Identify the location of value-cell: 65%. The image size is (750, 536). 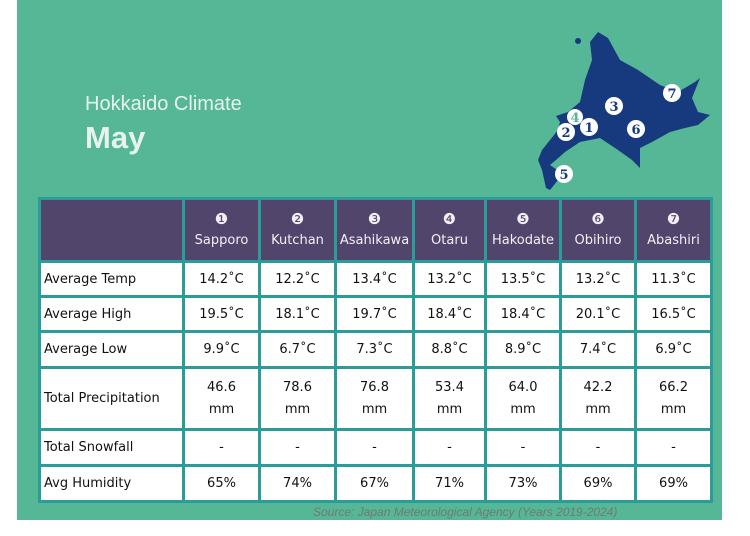
(221, 483).